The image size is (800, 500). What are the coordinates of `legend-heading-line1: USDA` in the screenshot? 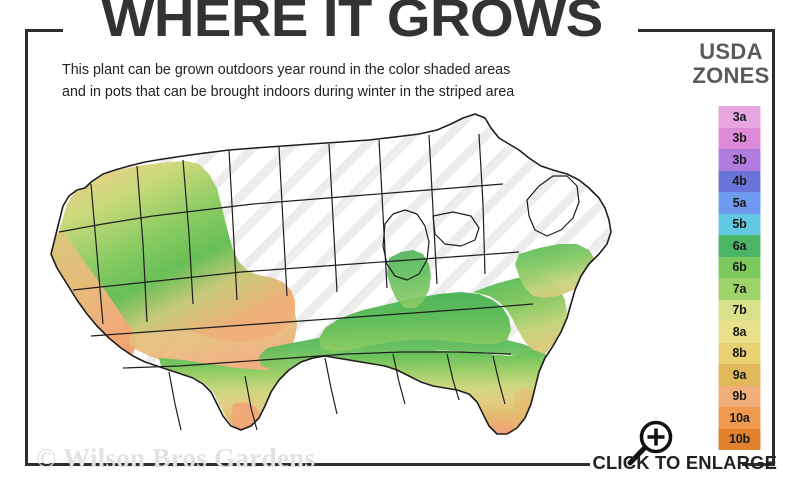 It's located at (731, 51).